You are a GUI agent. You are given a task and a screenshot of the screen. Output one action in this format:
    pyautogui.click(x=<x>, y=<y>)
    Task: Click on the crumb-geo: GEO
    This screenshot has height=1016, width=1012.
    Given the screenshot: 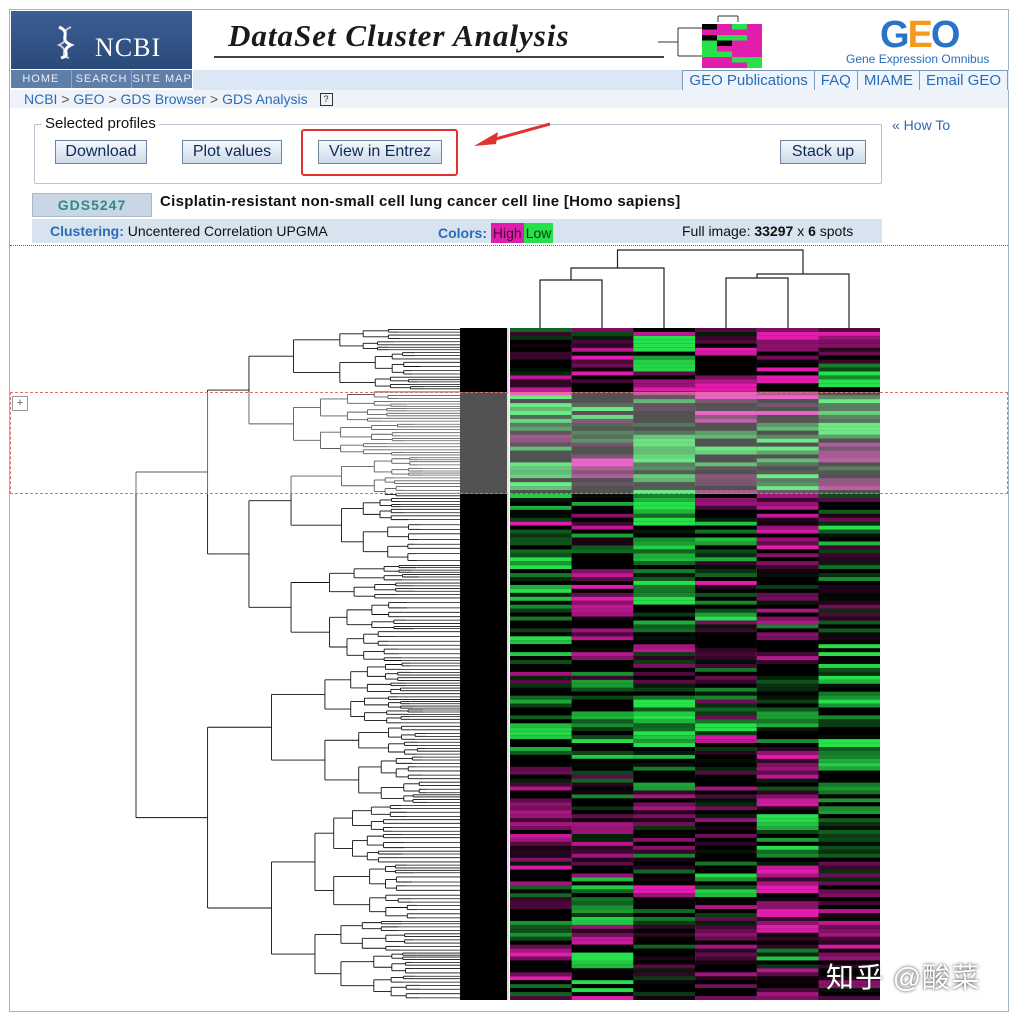 What is the action you would take?
    pyautogui.click(x=89, y=99)
    